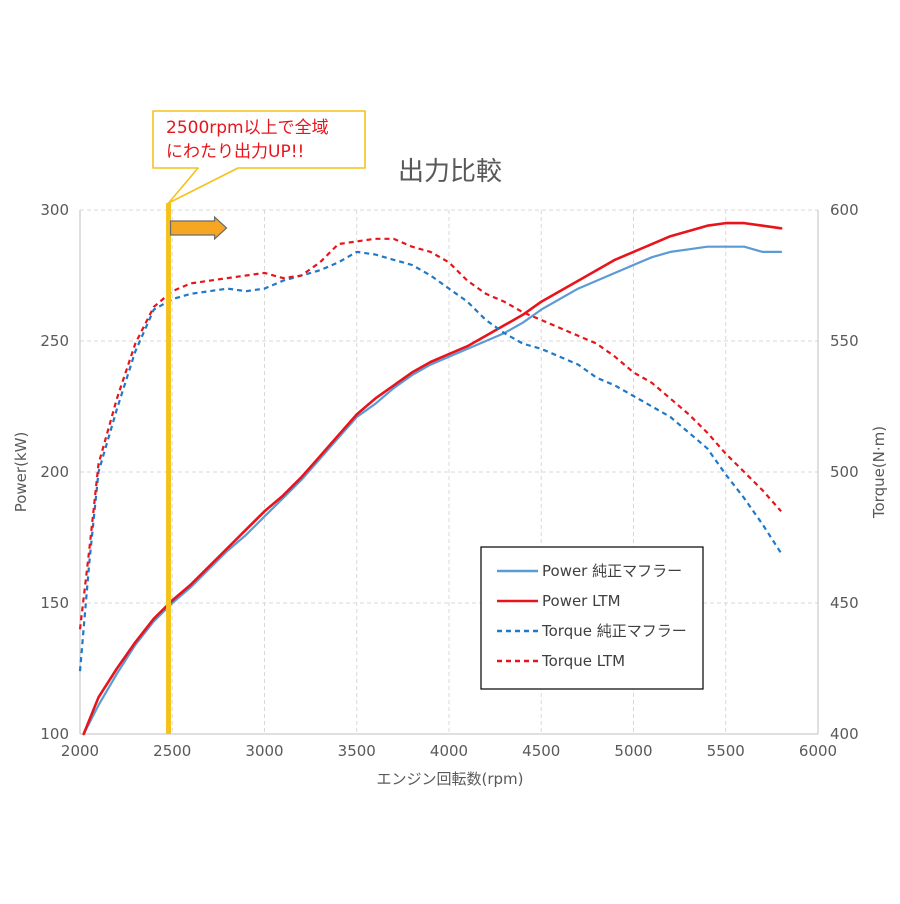  I want to click on callout-line-1: 2500rpm以上で全域, so click(247, 128).